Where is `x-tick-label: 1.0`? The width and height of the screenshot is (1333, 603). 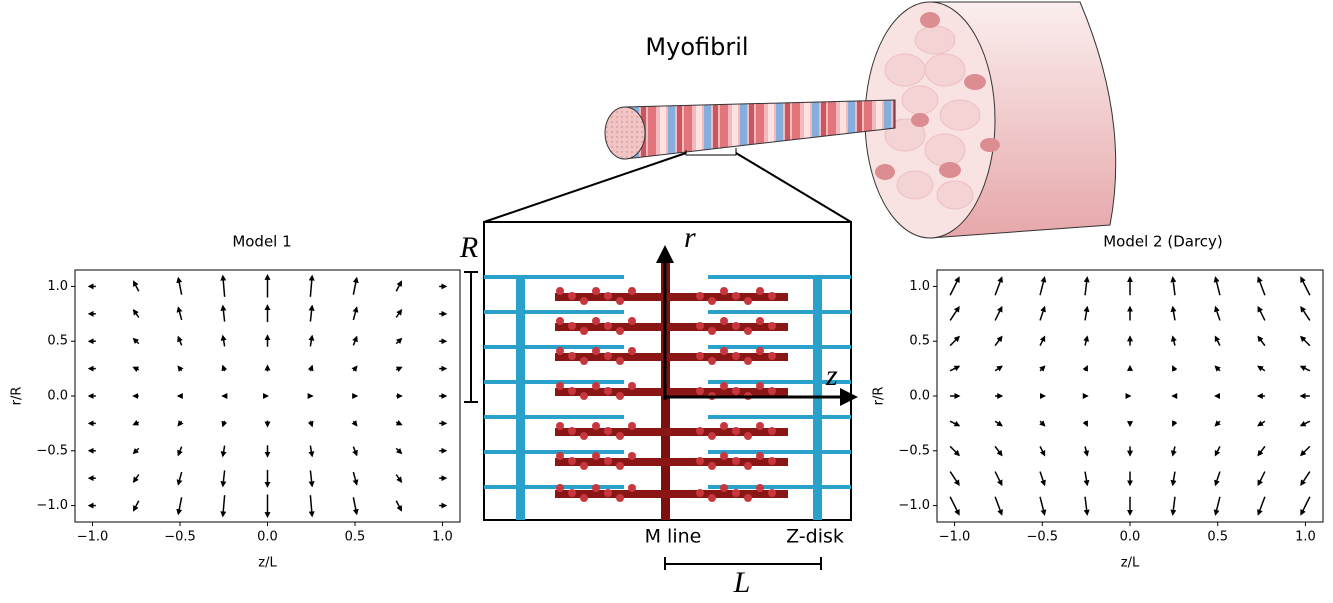
x-tick-label: 1.0 is located at coordinates (1305, 537).